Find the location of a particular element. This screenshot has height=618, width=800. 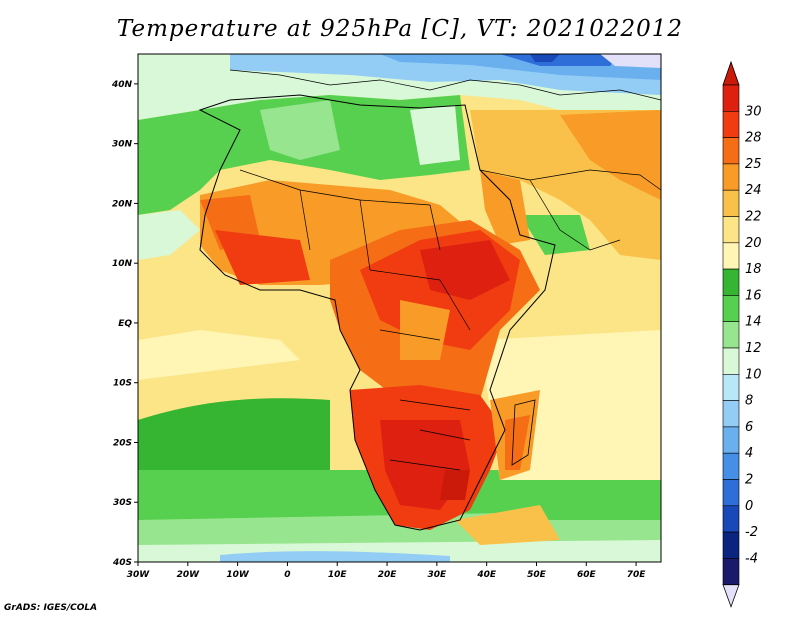

colorbar-label: 28 is located at coordinates (753, 138).